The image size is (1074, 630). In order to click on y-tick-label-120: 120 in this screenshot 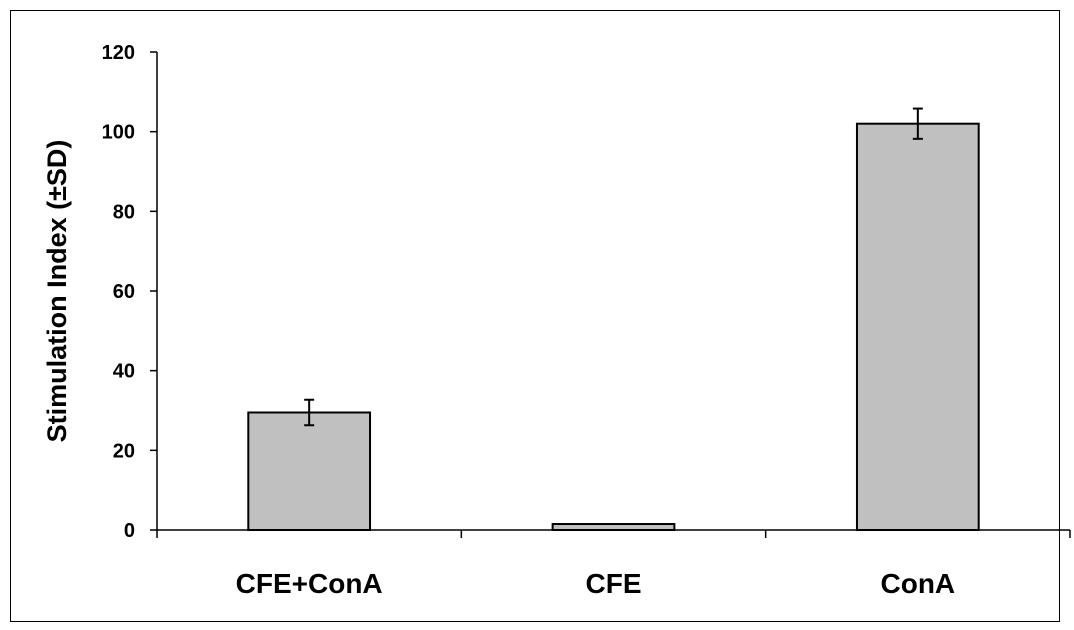, I will do `click(118, 53)`.